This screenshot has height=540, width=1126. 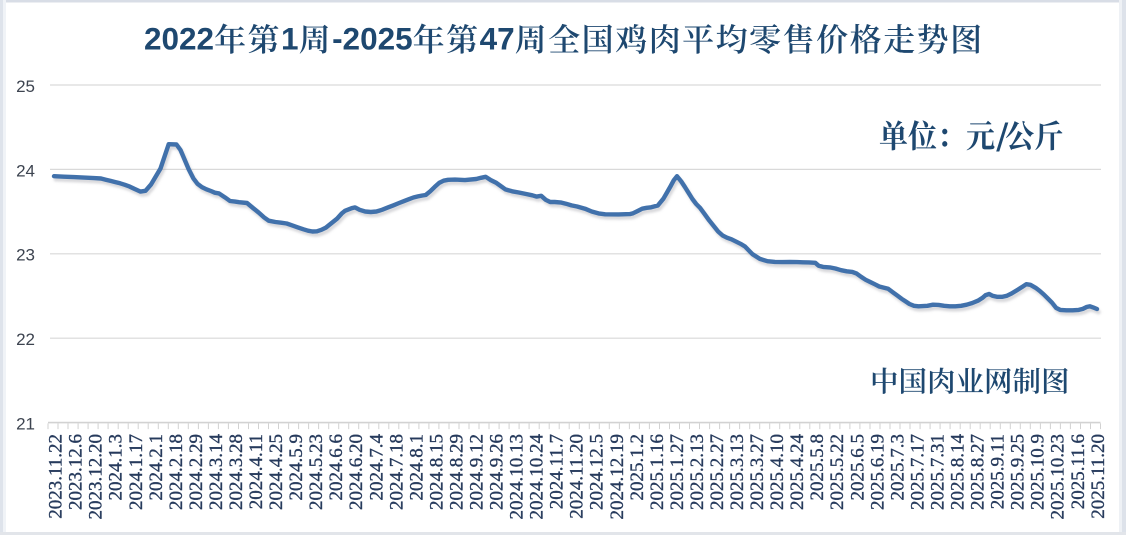 I want to click on svg-text: 2025.2.27, so click(x=717, y=472).